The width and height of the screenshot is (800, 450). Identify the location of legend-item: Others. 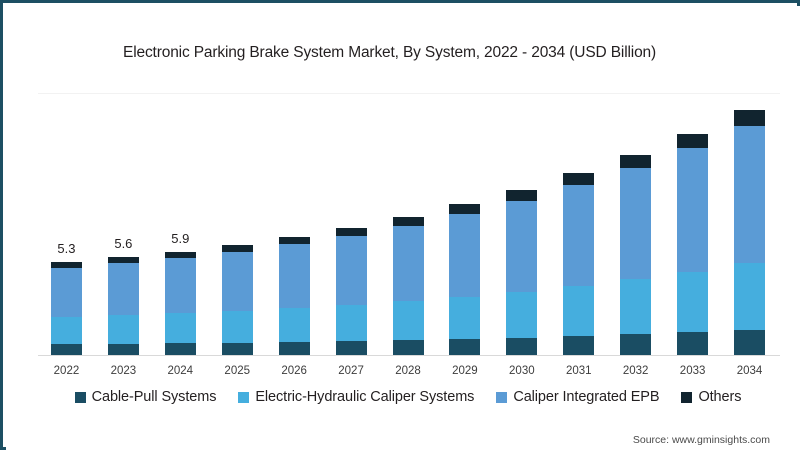
(711, 397).